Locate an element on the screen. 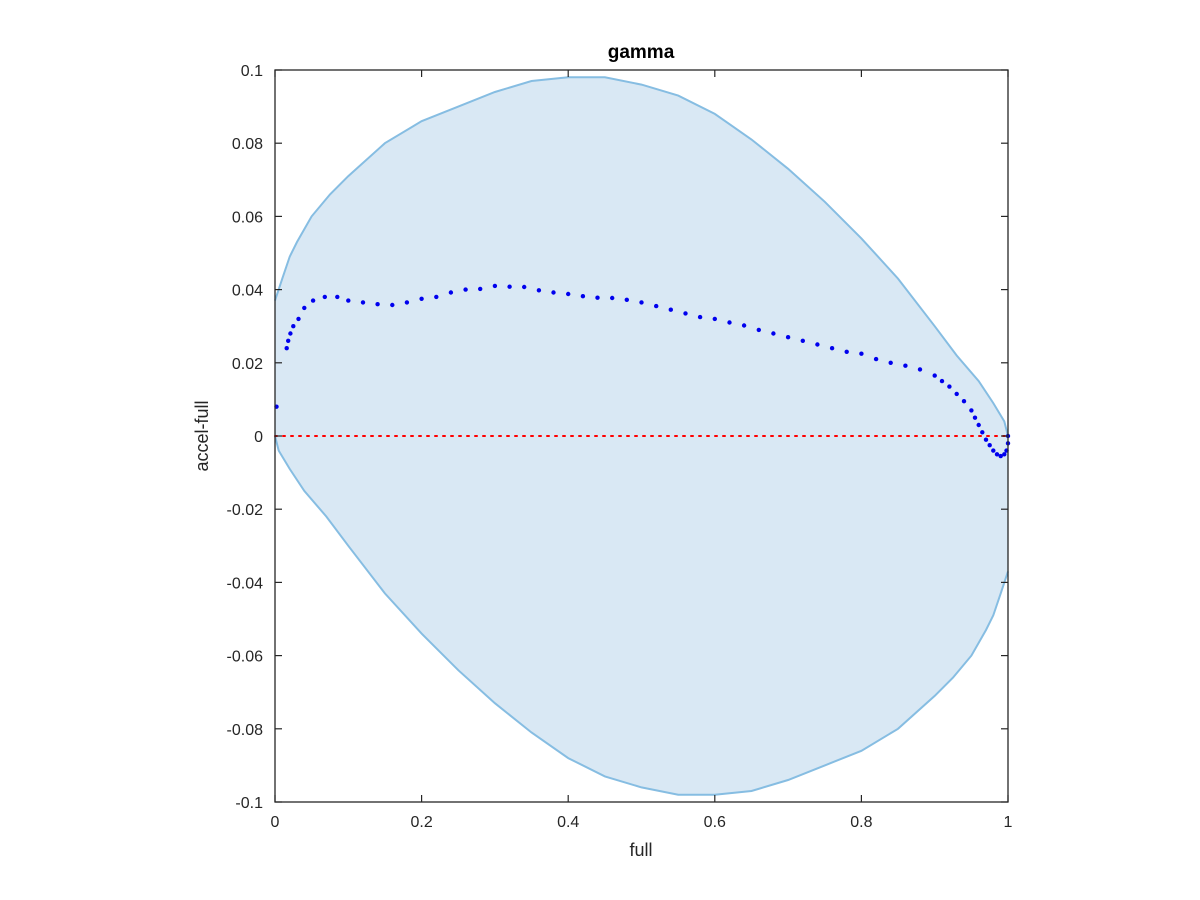 The height and width of the screenshot is (900, 1200). y-tick-label: -0.02 is located at coordinates (245, 510).